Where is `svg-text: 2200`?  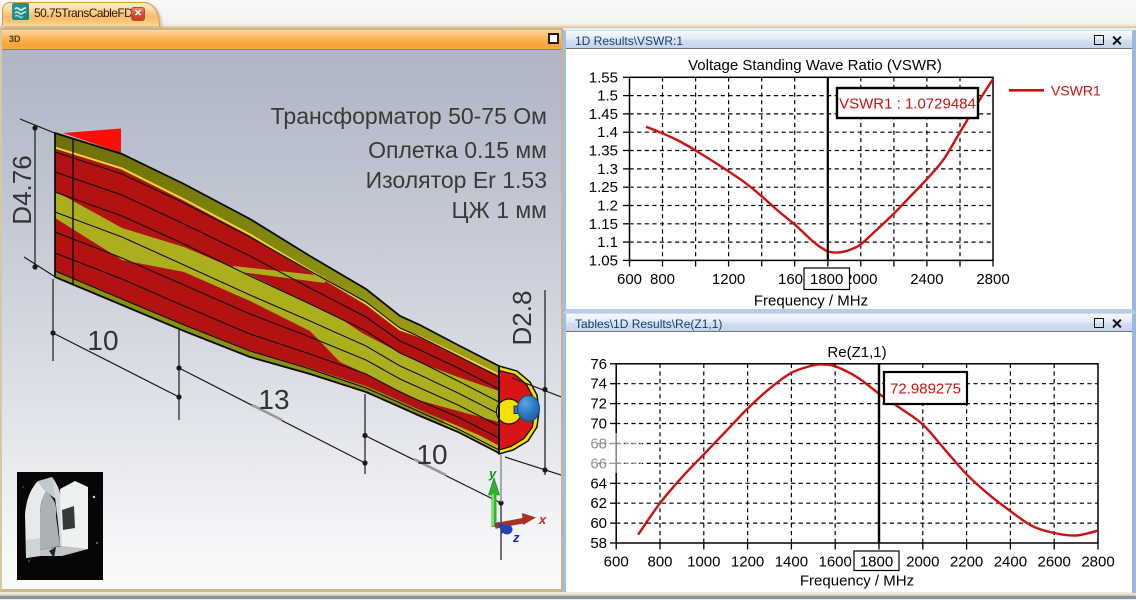 svg-text: 2200 is located at coordinates (966, 562).